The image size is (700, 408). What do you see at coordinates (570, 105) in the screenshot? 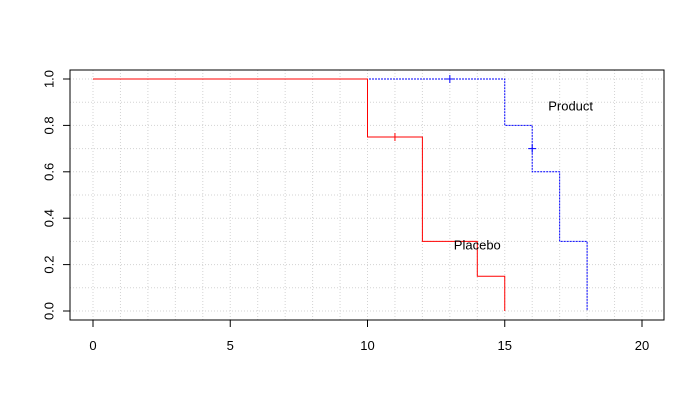
I see `series-label-product: Product` at bounding box center [570, 105].